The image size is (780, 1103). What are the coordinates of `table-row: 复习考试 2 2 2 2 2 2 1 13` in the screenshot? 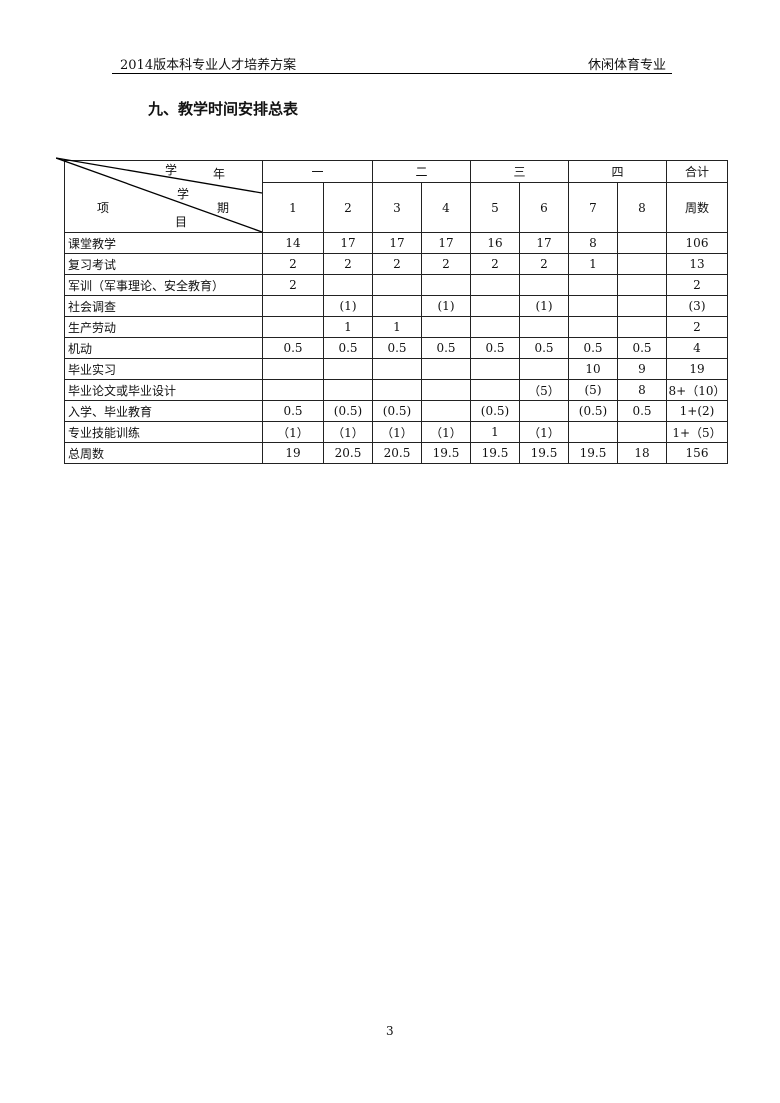 It's located at (396, 264).